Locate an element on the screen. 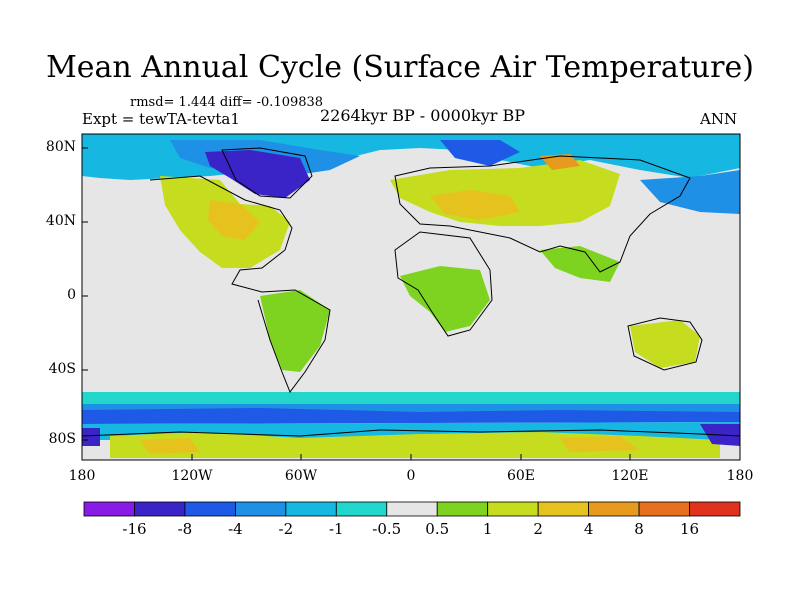 Image resolution: width=800 pixels, height=600 pixels. colorbar-label: 2 is located at coordinates (538, 529).